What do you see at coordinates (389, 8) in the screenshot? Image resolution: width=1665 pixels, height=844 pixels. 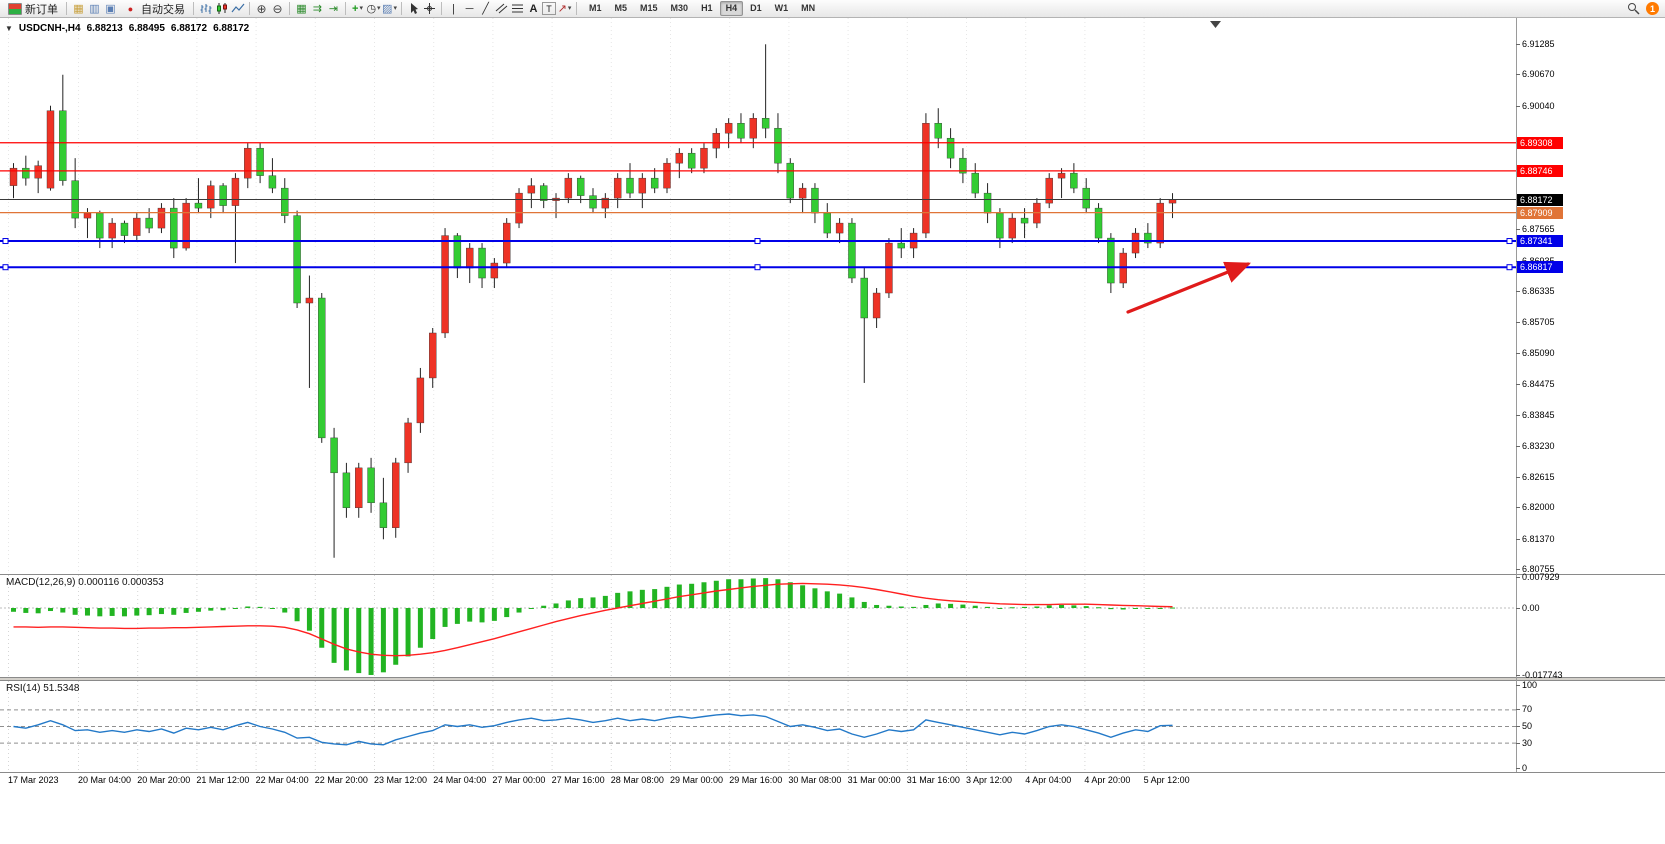 I see `templates-button: ▨ ▾` at bounding box center [389, 8].